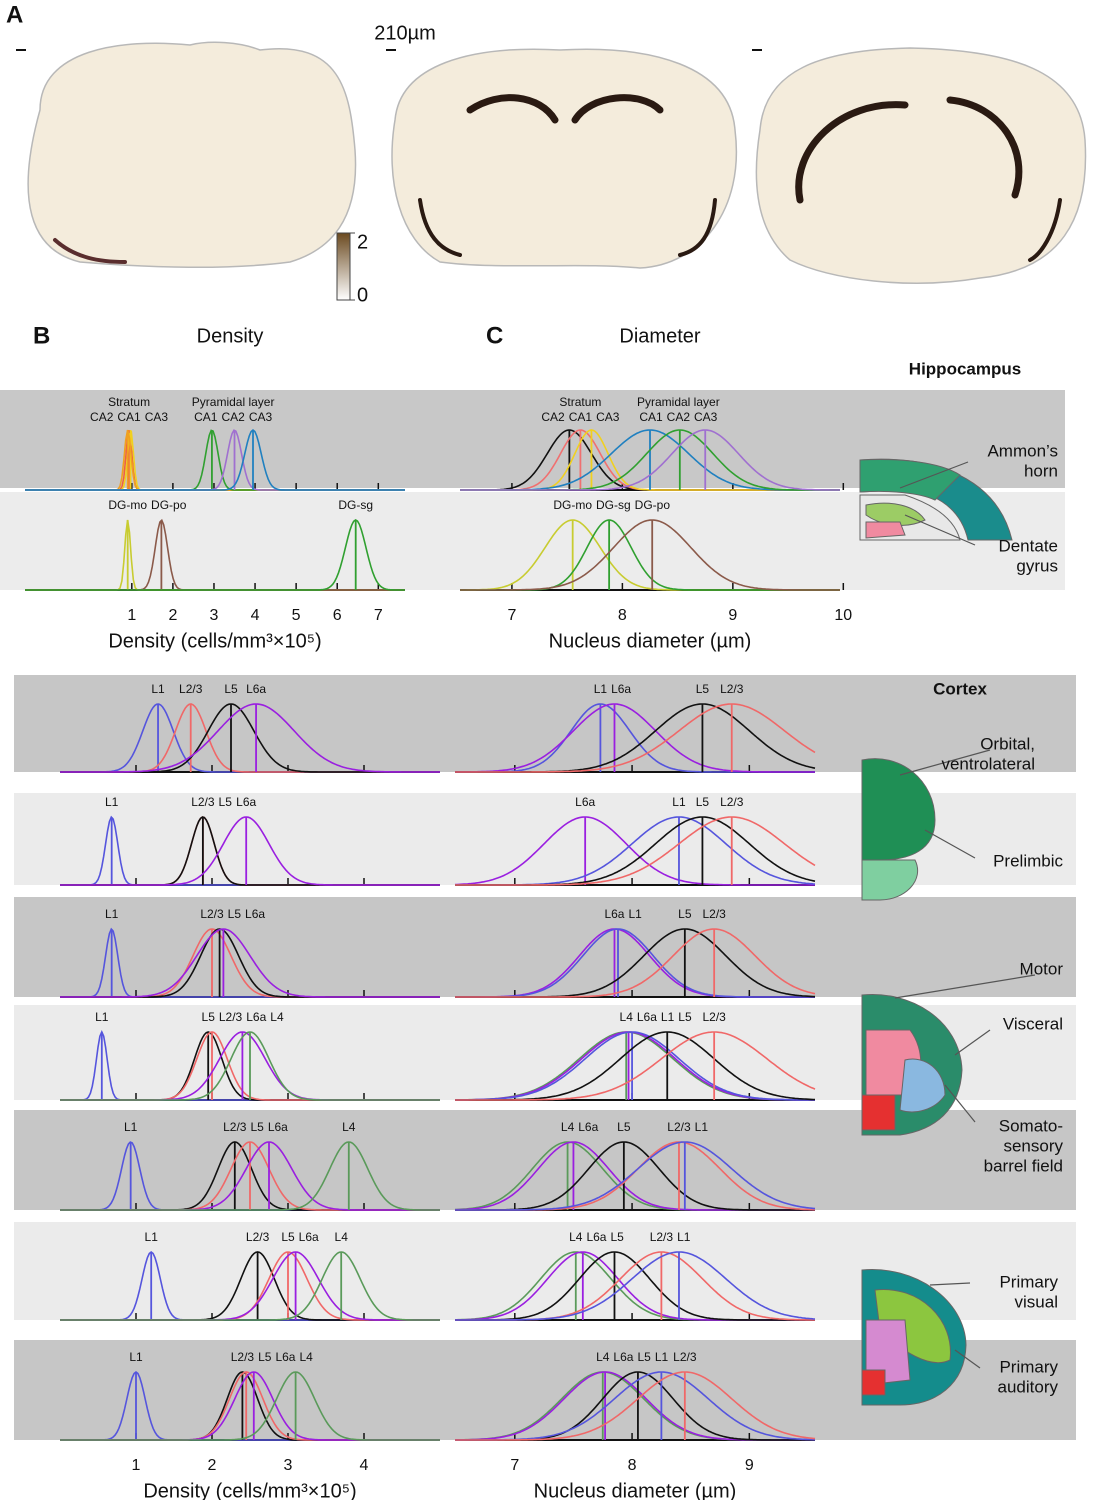 The width and height of the screenshot is (1098, 1500). Describe the element at coordinates (965, 368) in the screenshot. I see `section-title: Hippocampus` at that location.